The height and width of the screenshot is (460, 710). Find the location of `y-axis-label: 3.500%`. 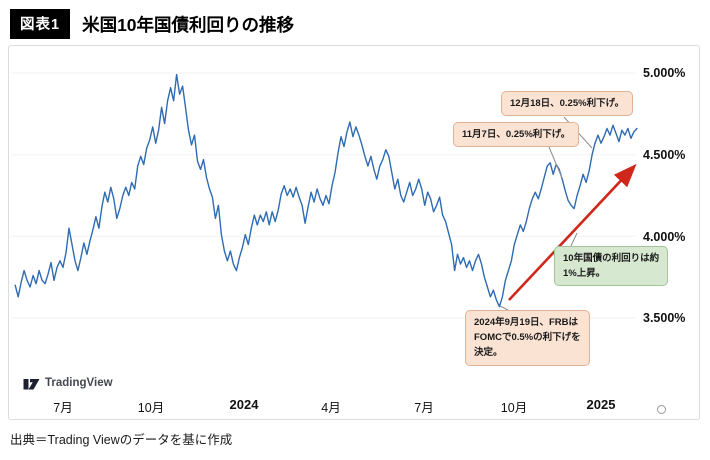

y-axis-label: 3.500% is located at coordinates (664, 318).